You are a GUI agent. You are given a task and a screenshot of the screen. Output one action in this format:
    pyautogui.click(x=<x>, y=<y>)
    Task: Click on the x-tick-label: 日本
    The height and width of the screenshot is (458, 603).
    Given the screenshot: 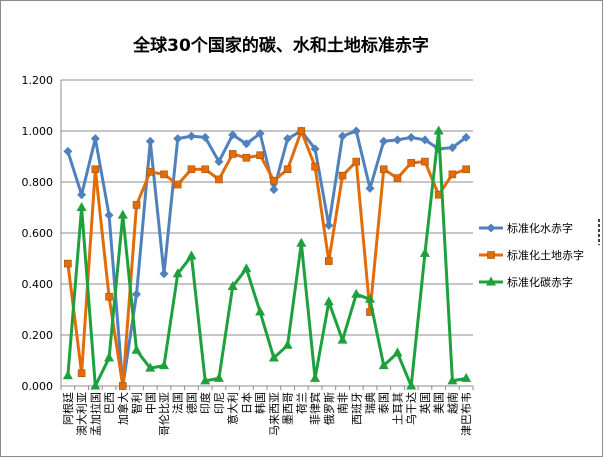 What is the action you would take?
    pyautogui.click(x=246, y=403)
    